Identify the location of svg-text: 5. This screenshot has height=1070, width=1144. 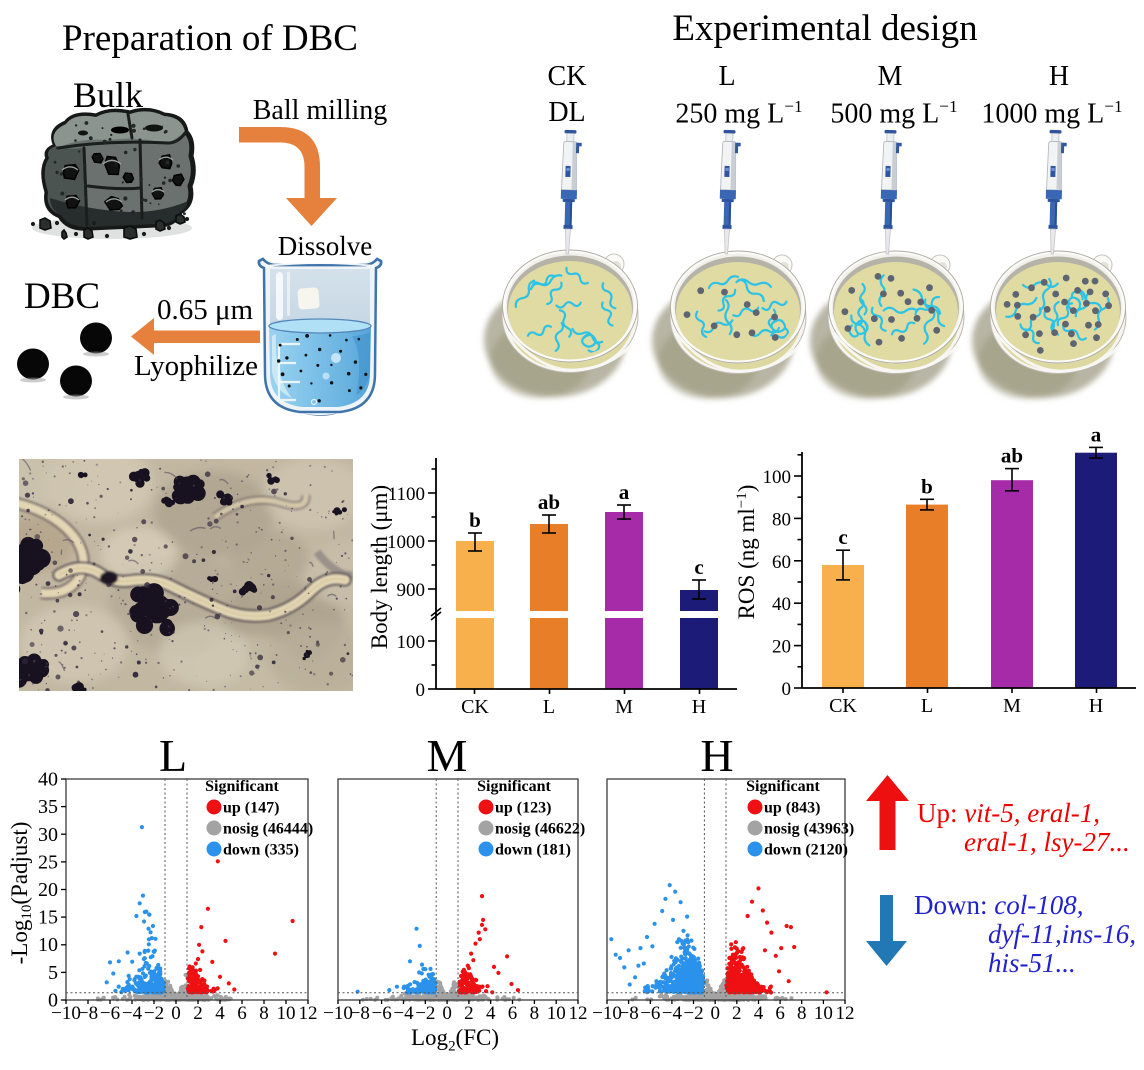
(53, 973).